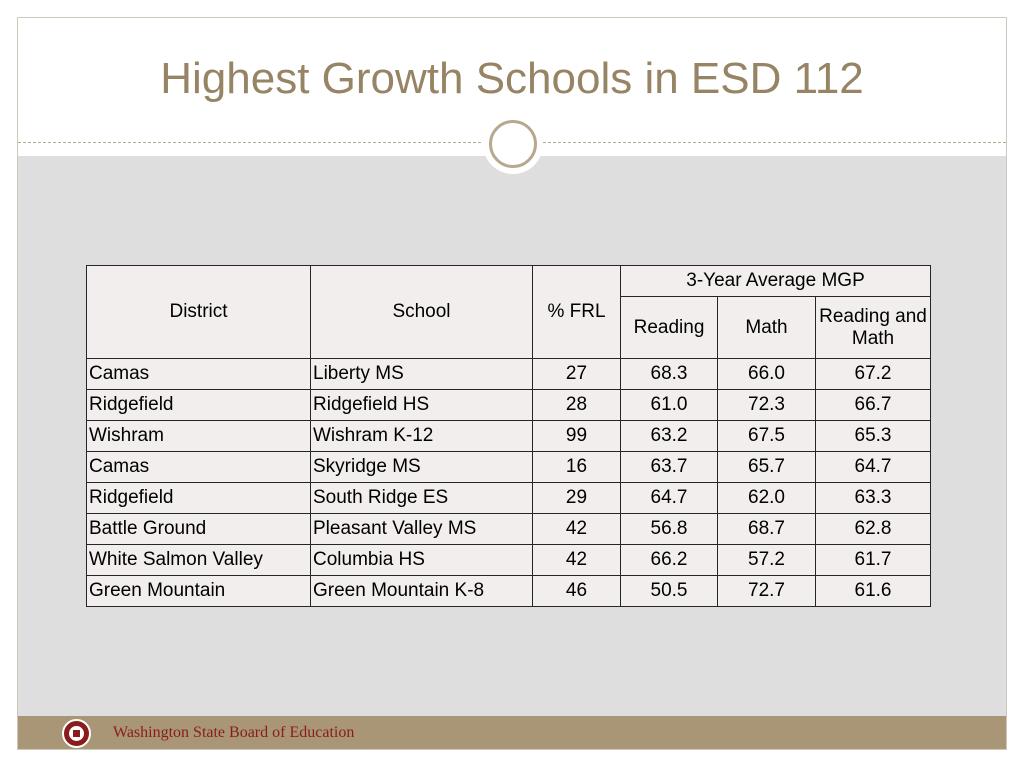 The height and width of the screenshot is (768, 1024). I want to click on state-seal-icon, so click(76, 733).